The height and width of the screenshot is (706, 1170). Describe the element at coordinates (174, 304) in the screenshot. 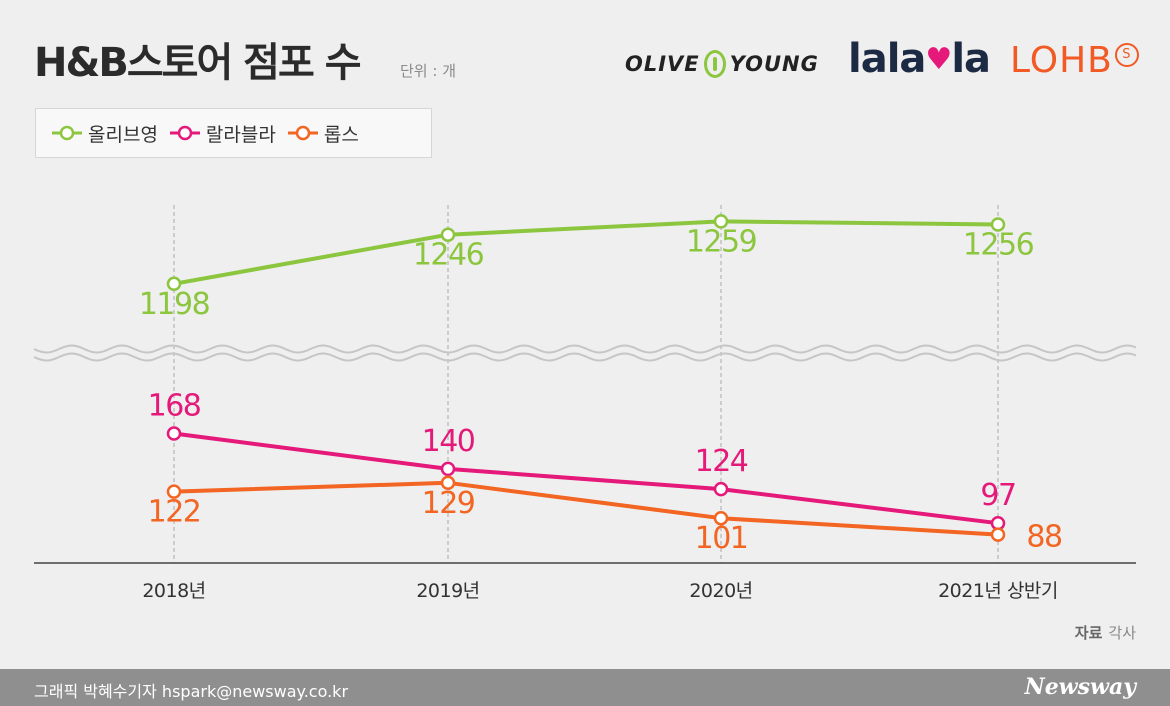

I see `data-label: 1198` at that location.